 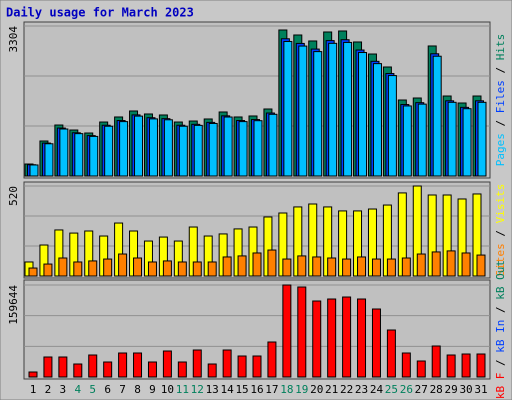 I want to click on x-tick-label: 9, so click(x=152, y=389).